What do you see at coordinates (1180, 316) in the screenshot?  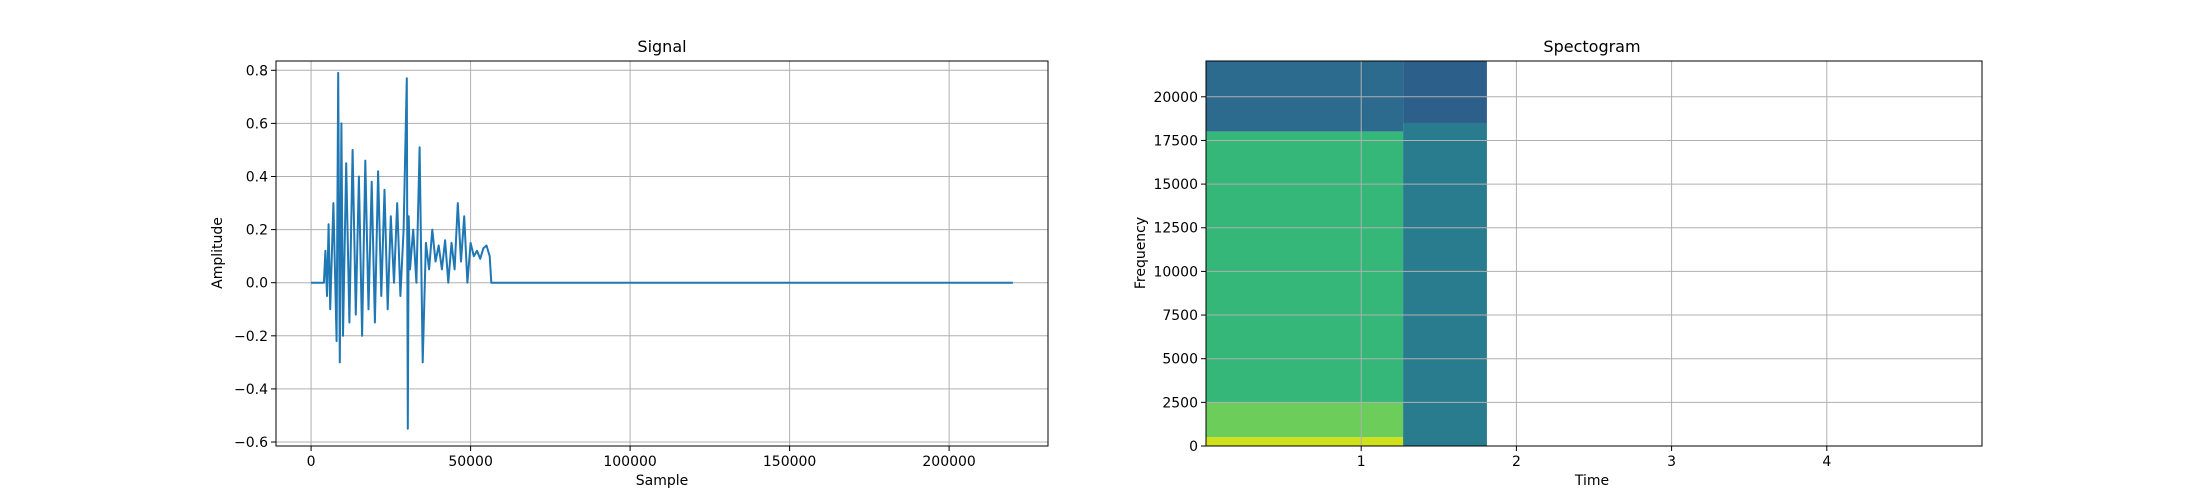 I see `spectrogram-y-tick-label: 7500` at bounding box center [1180, 316].